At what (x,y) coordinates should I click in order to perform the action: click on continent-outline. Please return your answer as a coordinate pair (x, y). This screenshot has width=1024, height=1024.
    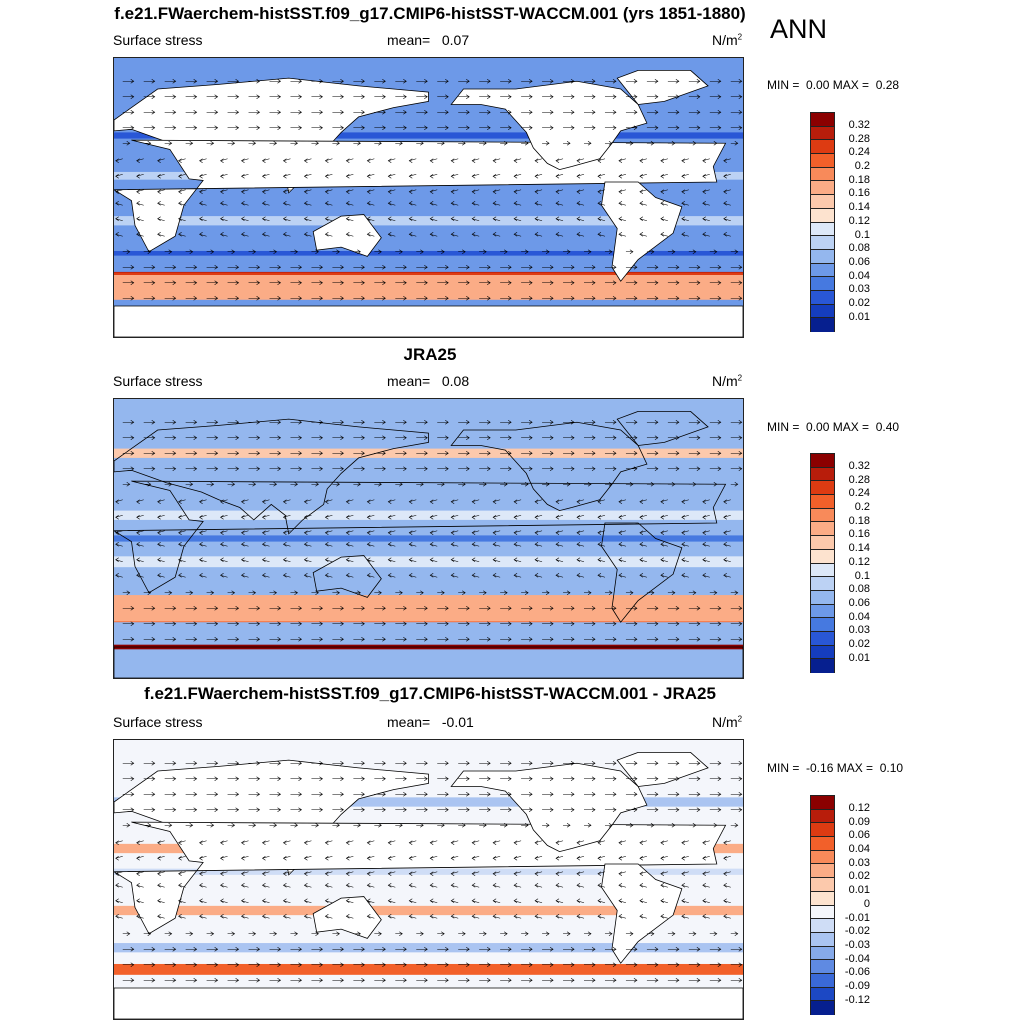
    Looking at the image, I should click on (428, 321).